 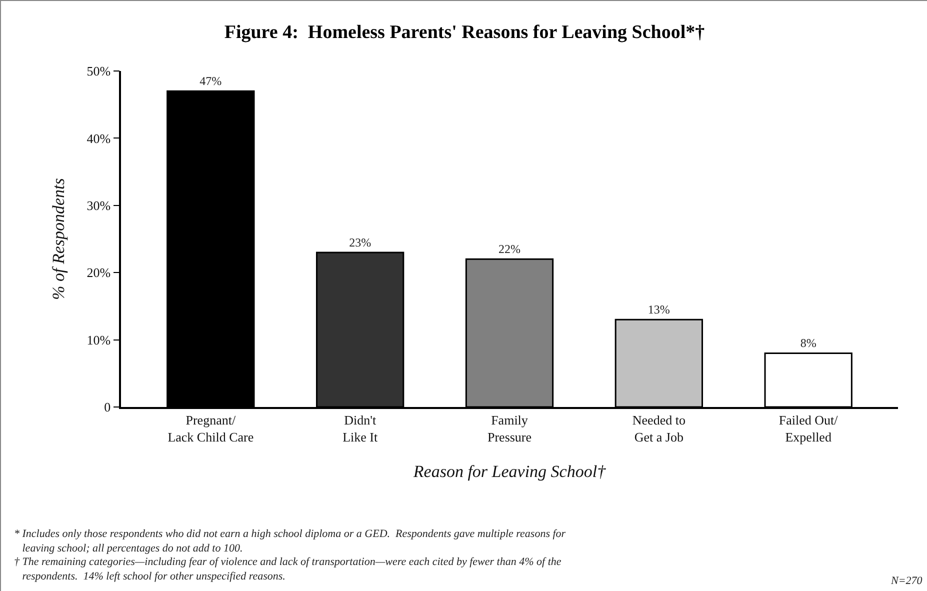 I want to click on x-tick-label: Needed to Get a Job, so click(x=659, y=428).